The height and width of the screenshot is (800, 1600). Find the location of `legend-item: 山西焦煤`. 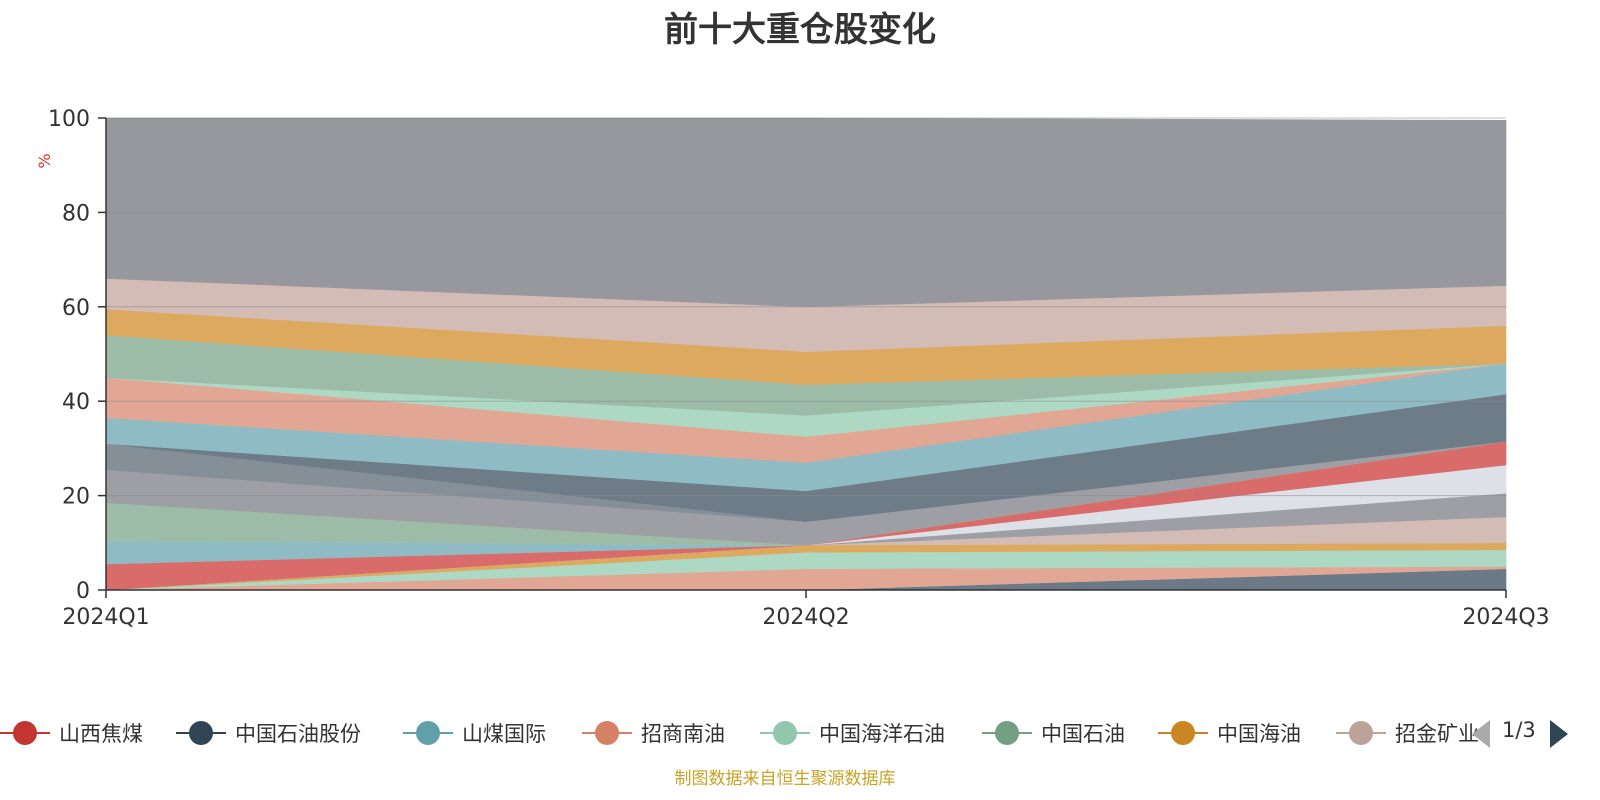

legend-item: 山西焦煤 is located at coordinates (71, 733).